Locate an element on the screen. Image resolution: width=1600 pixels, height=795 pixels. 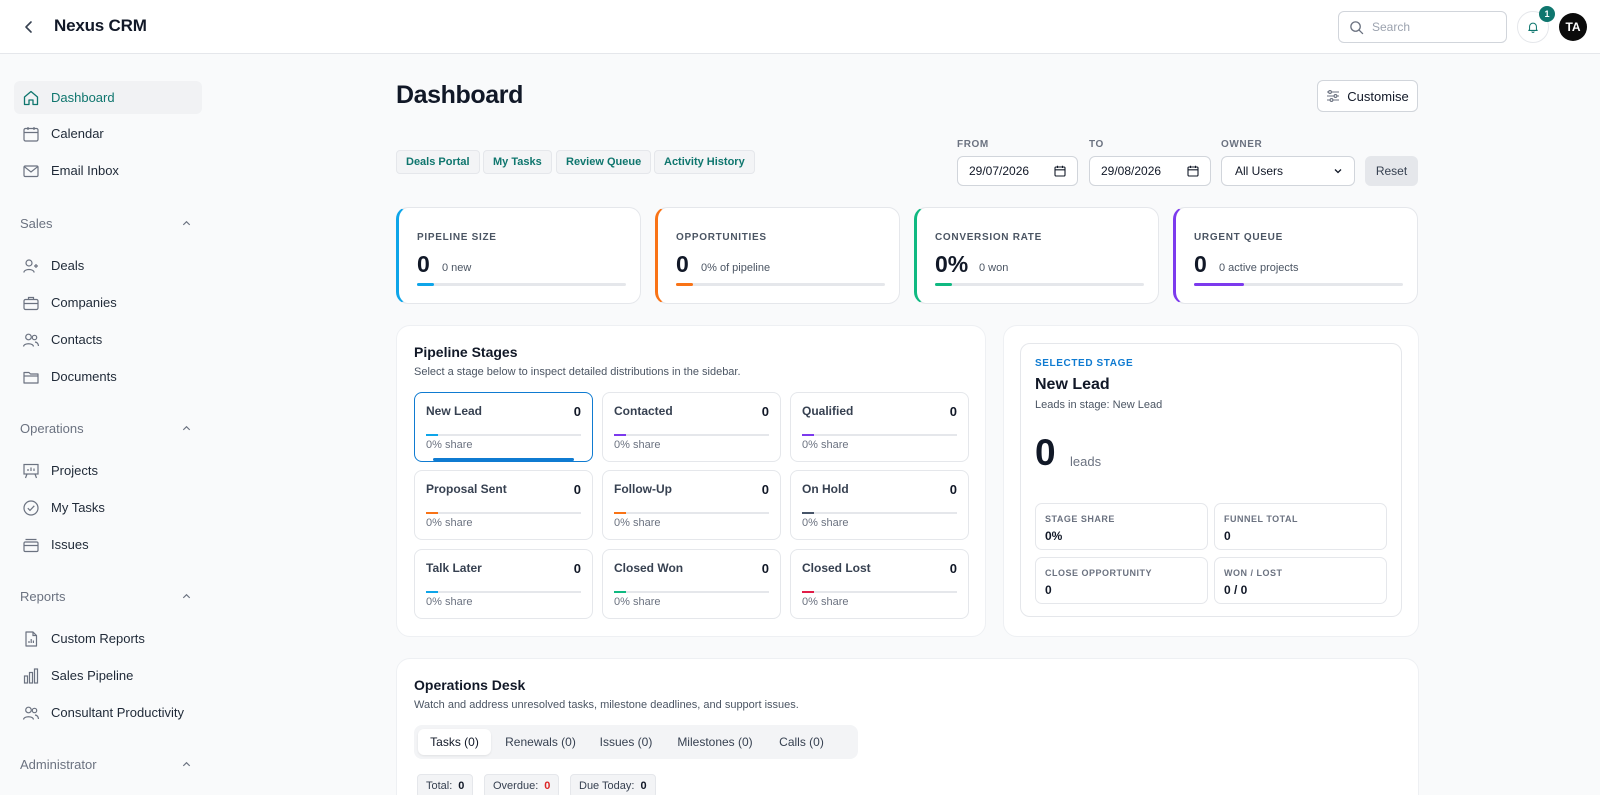
reset-button: Reset is located at coordinates (1391, 171).